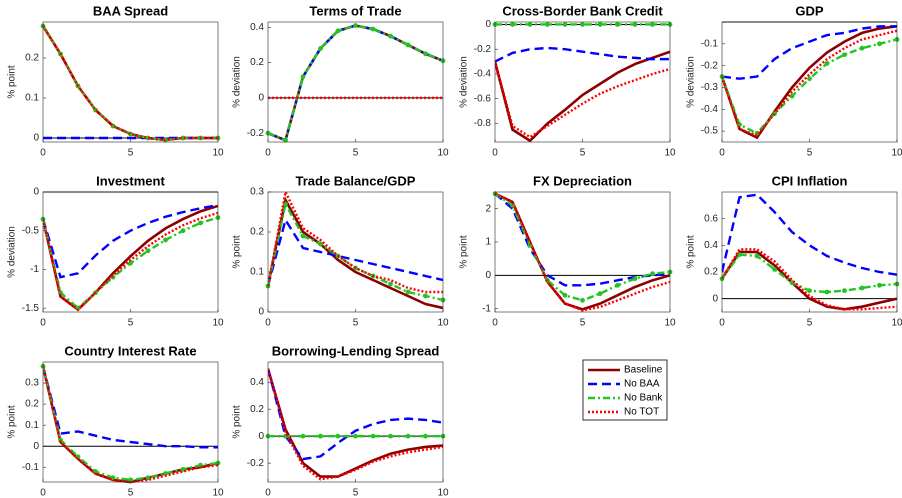 This screenshot has height=498, width=902. Describe the element at coordinates (711, 218) in the screenshot. I see `y-tick-label: 0.6` at that location.